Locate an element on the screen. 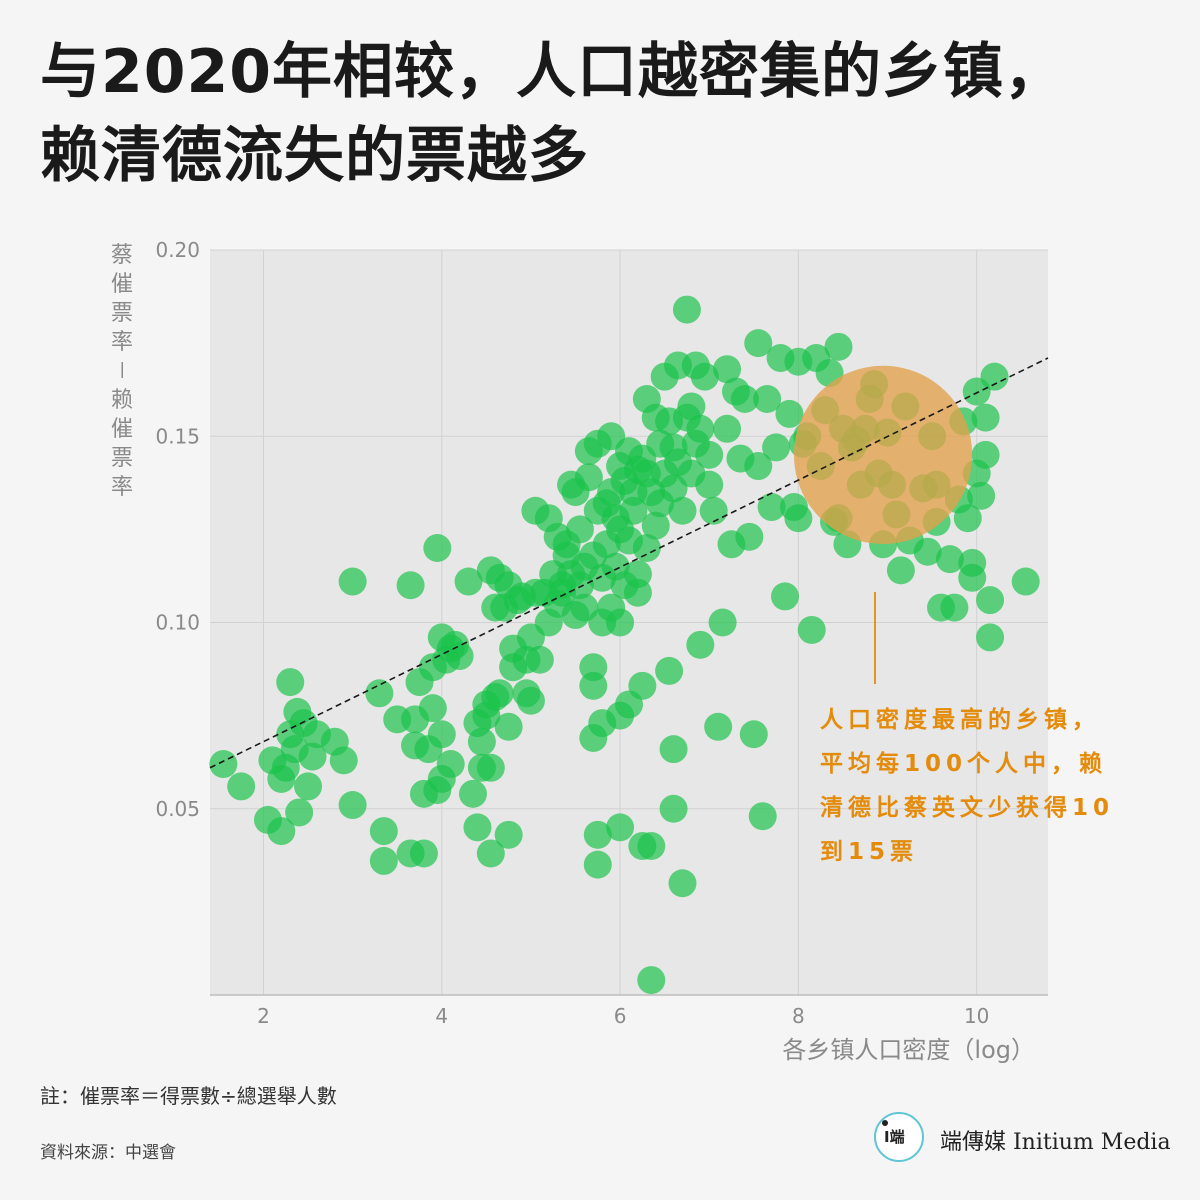  x-tick-label: 8 is located at coordinates (798, 1016).